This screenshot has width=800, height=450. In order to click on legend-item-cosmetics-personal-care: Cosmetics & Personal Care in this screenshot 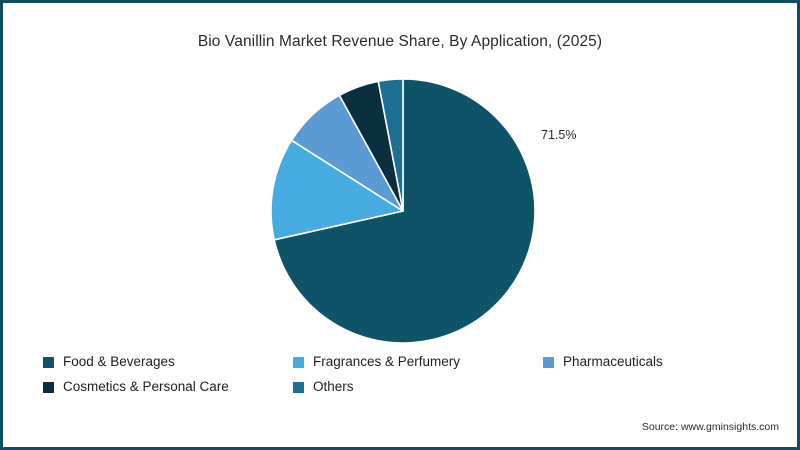, I will do `click(168, 387)`.